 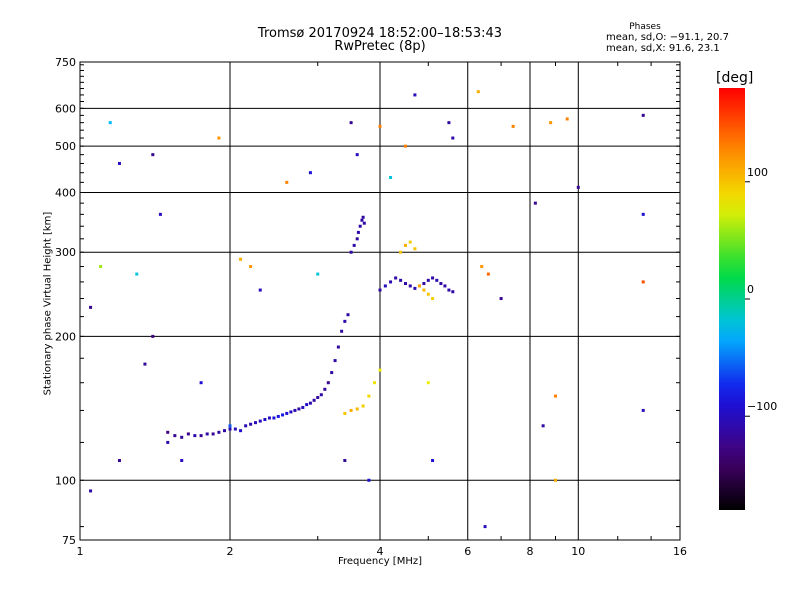 I want to click on stats-x-mode: mean, sd,X: 91.6, 23.1, so click(x=663, y=48).